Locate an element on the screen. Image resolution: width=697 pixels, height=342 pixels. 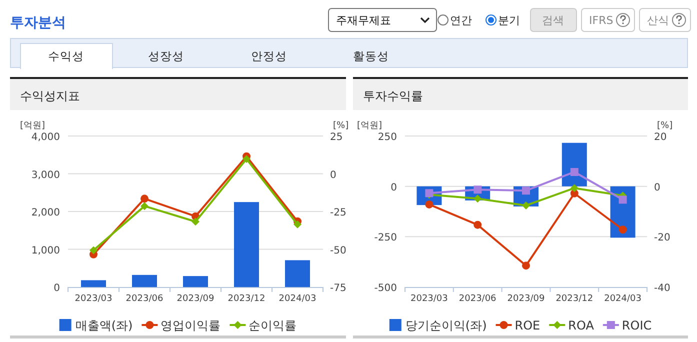
text: 분기 is located at coordinates (509, 20).